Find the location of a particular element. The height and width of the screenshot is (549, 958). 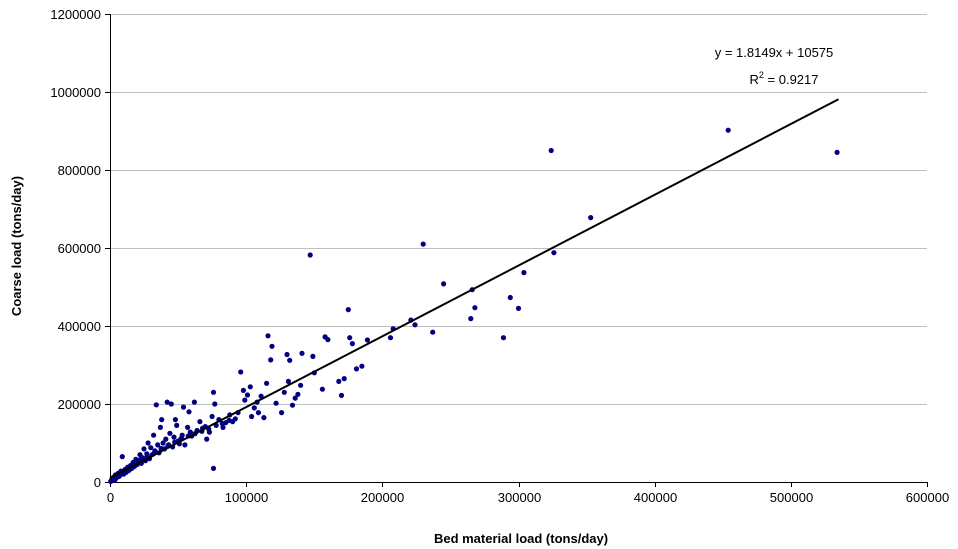

y-tick-label-1: 200000 is located at coordinates (79, 404).